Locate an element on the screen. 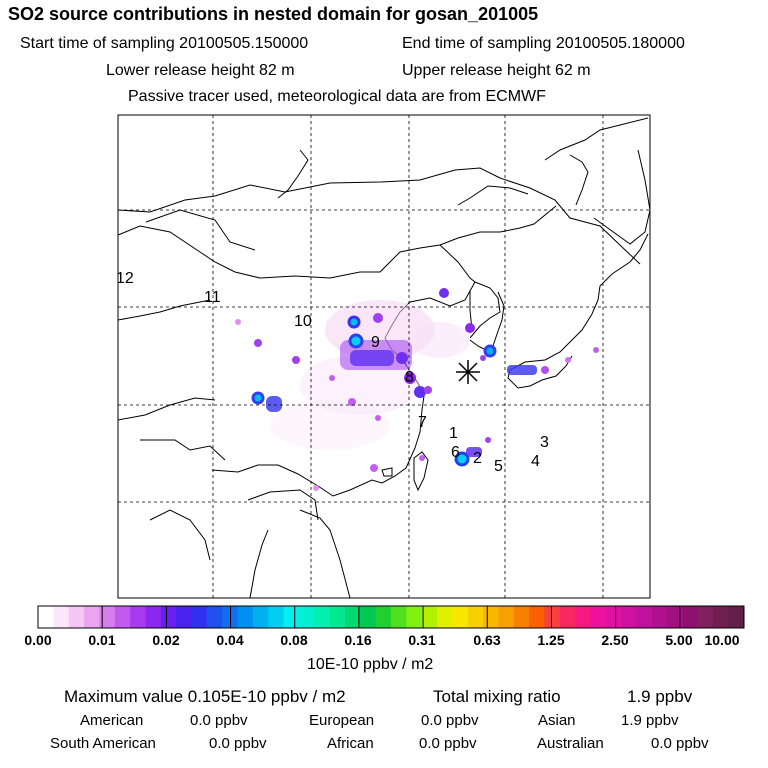 This screenshot has width=768, height=768. australian-value: 0.0 ppbv is located at coordinates (680, 743).